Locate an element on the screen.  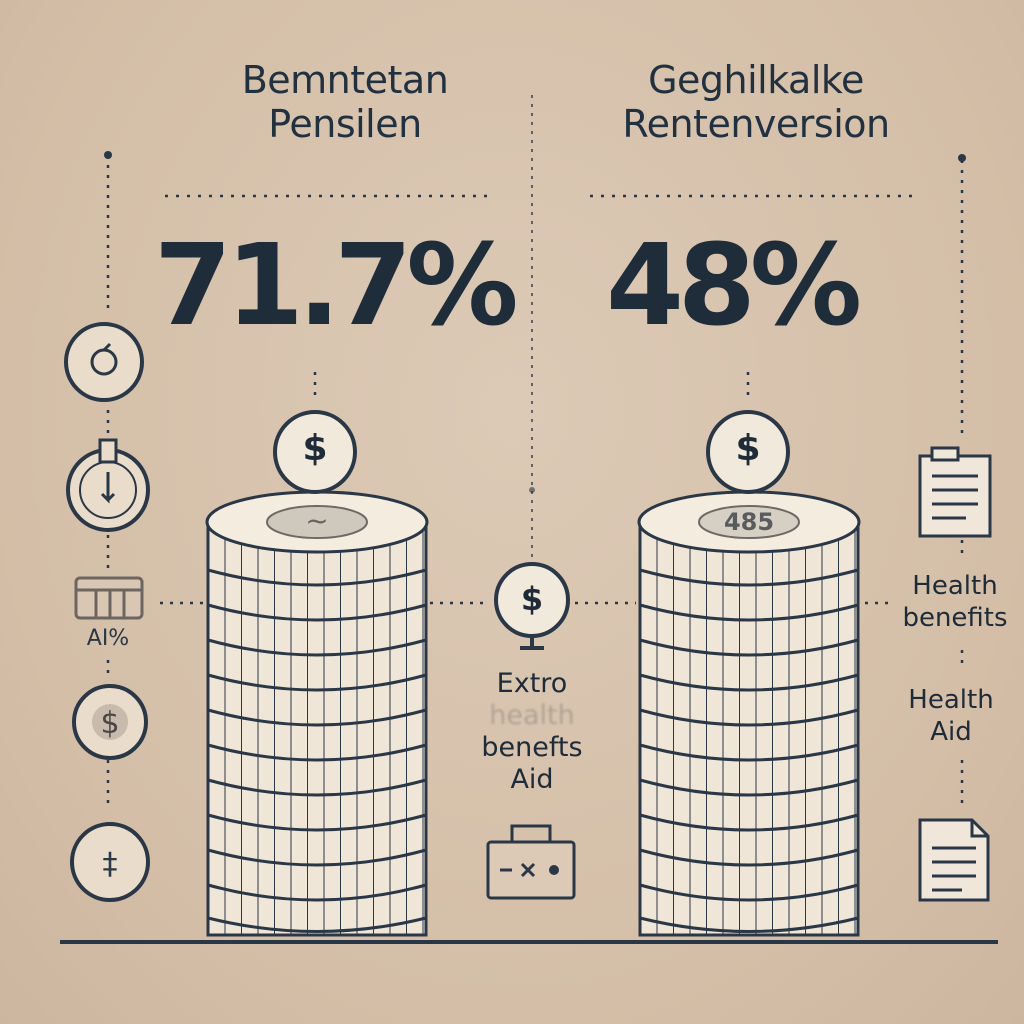
left-title: Bemntetan Pensilen is located at coordinates (345, 102).